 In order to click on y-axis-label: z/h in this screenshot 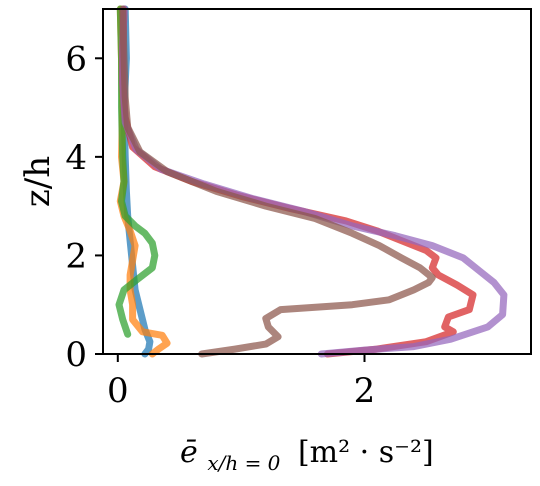, I will do `click(38, 181)`.